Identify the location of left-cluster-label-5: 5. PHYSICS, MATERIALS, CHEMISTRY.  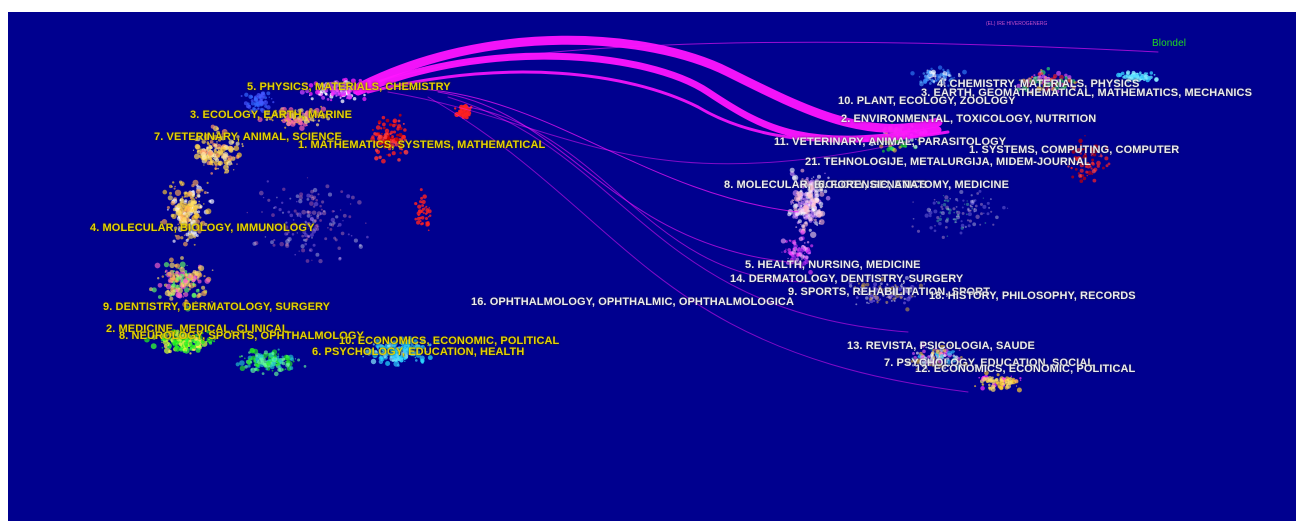
(349, 87).